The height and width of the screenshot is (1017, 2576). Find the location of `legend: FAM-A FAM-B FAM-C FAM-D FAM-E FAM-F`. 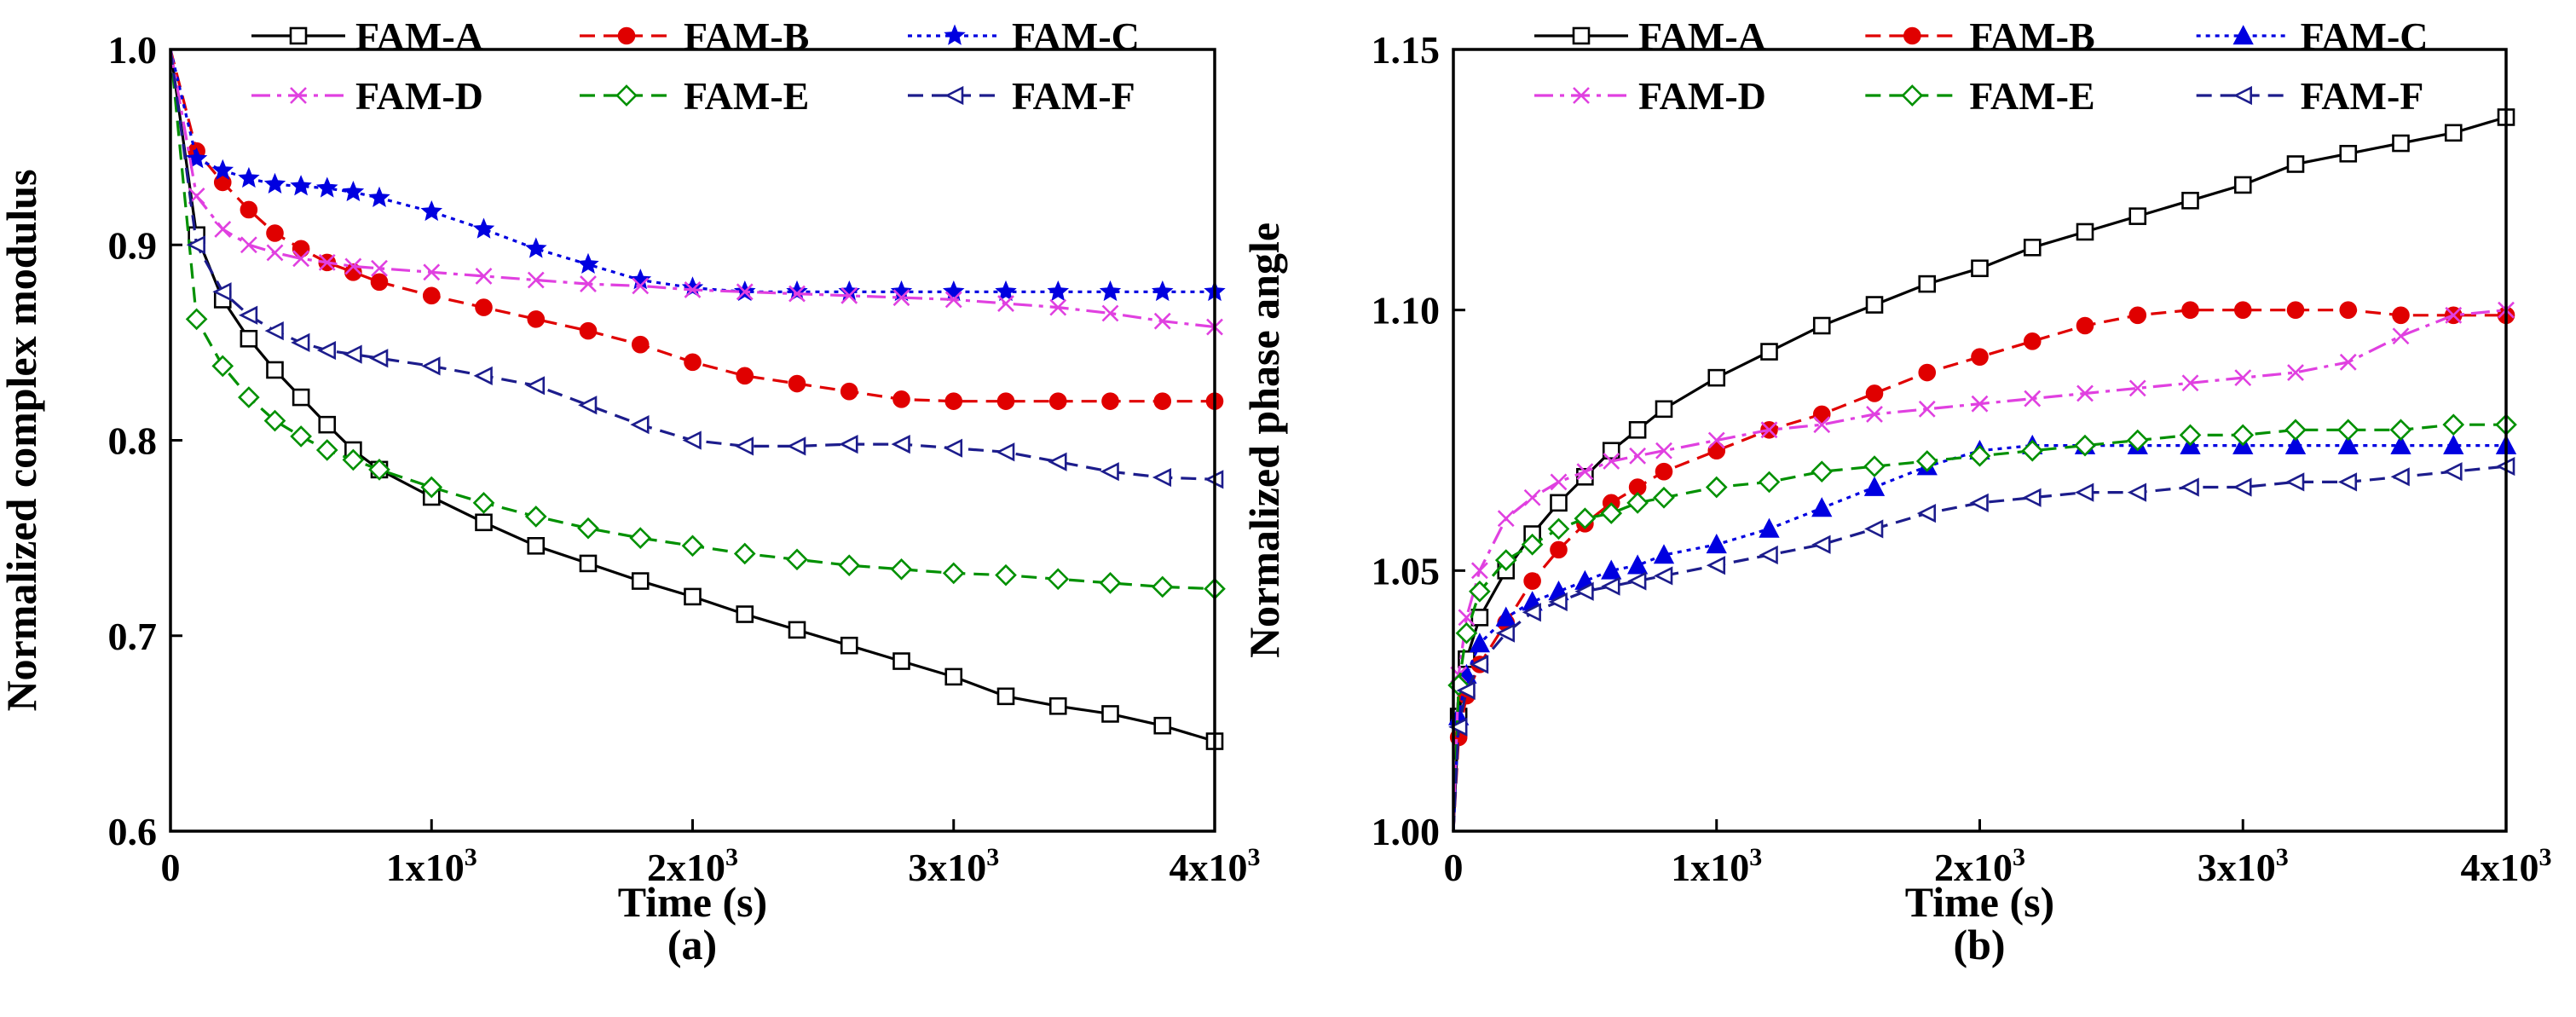

legend: FAM-A FAM-B FAM-C FAM-D FAM-E FAM-F is located at coordinates (695, 66).